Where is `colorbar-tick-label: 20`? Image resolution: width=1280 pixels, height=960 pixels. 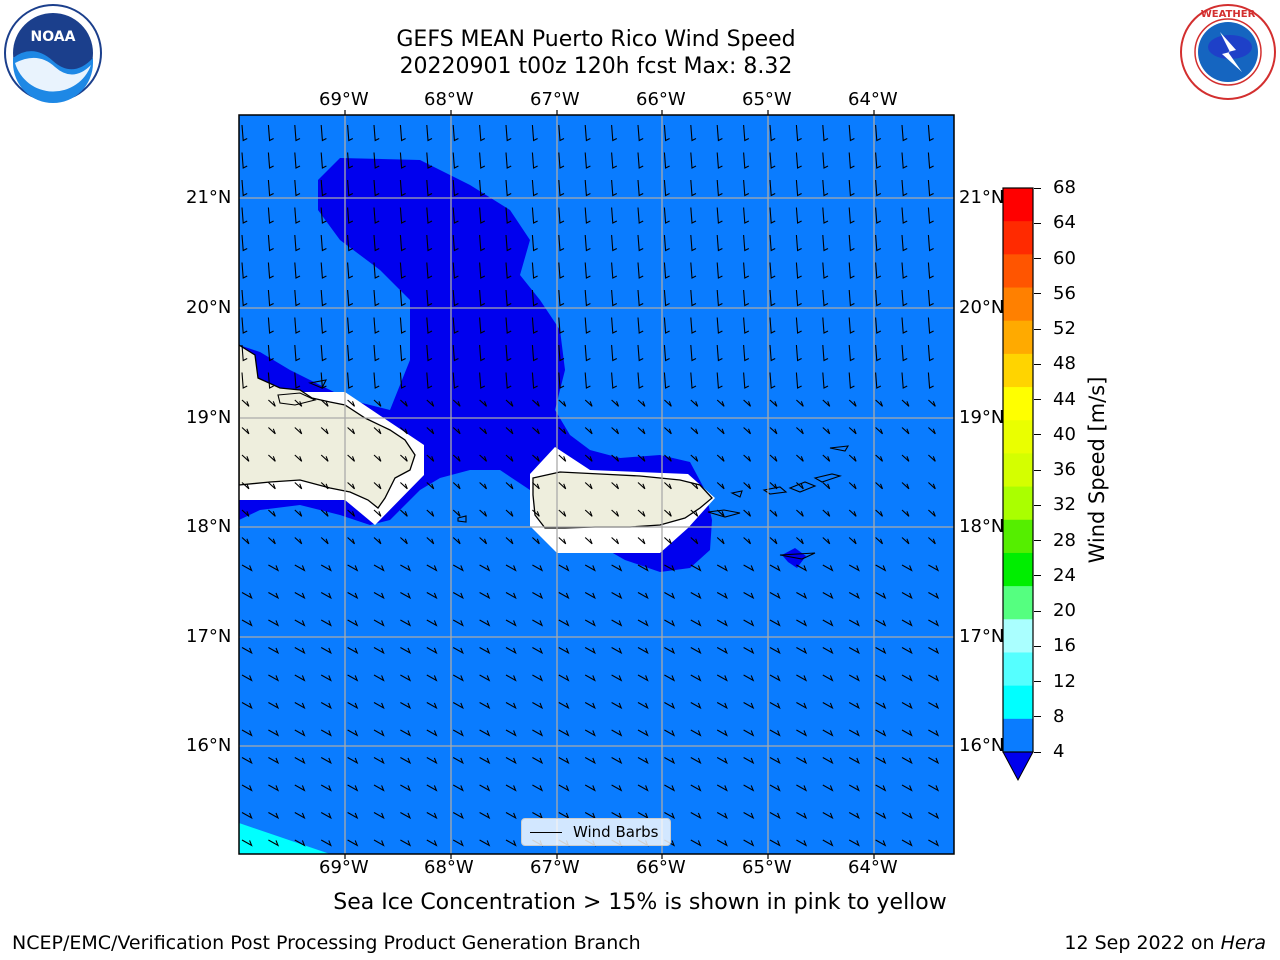 colorbar-tick-label: 20 is located at coordinates (1064, 610).